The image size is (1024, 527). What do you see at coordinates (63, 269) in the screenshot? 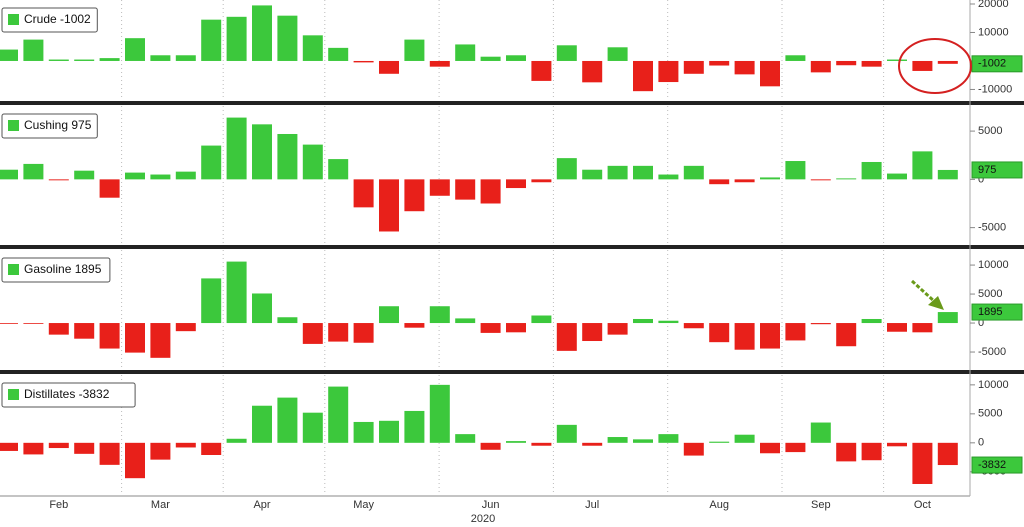
I see `legend-label: Gasoline 1895` at bounding box center [63, 269].